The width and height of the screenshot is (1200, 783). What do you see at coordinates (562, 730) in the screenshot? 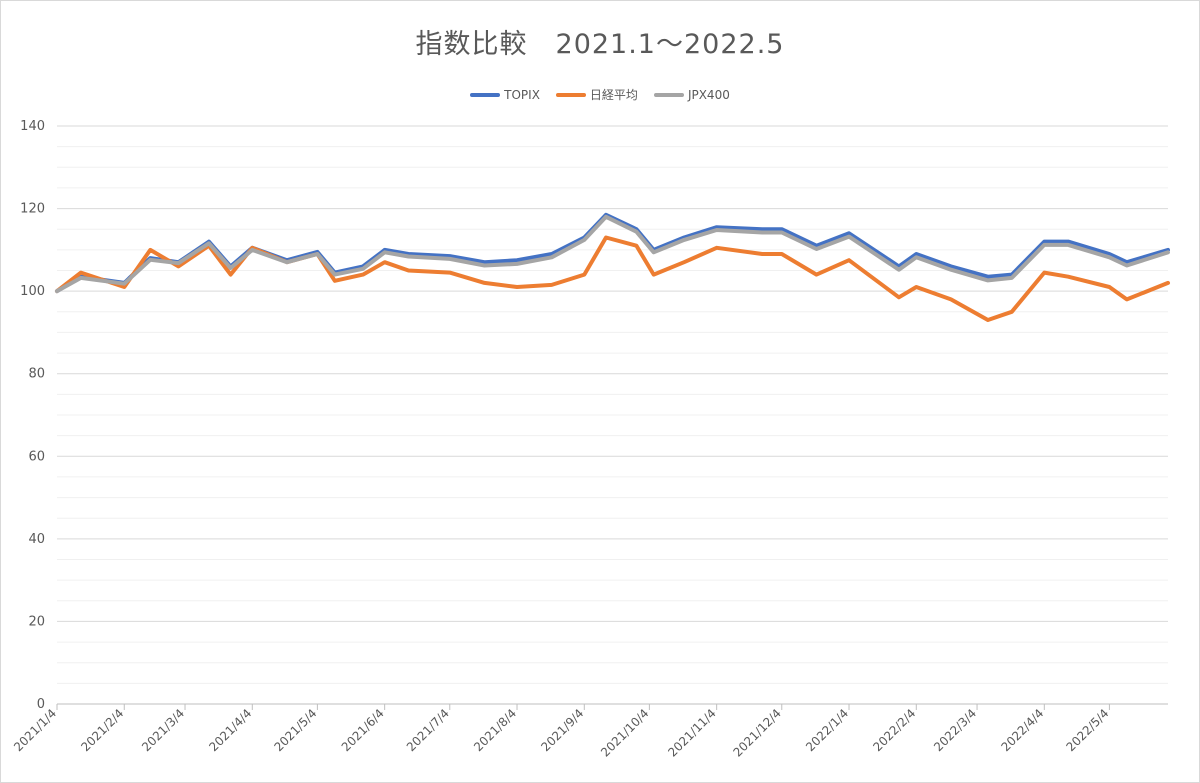
I see `x-tick-label: 2021/9/4` at bounding box center [562, 730].